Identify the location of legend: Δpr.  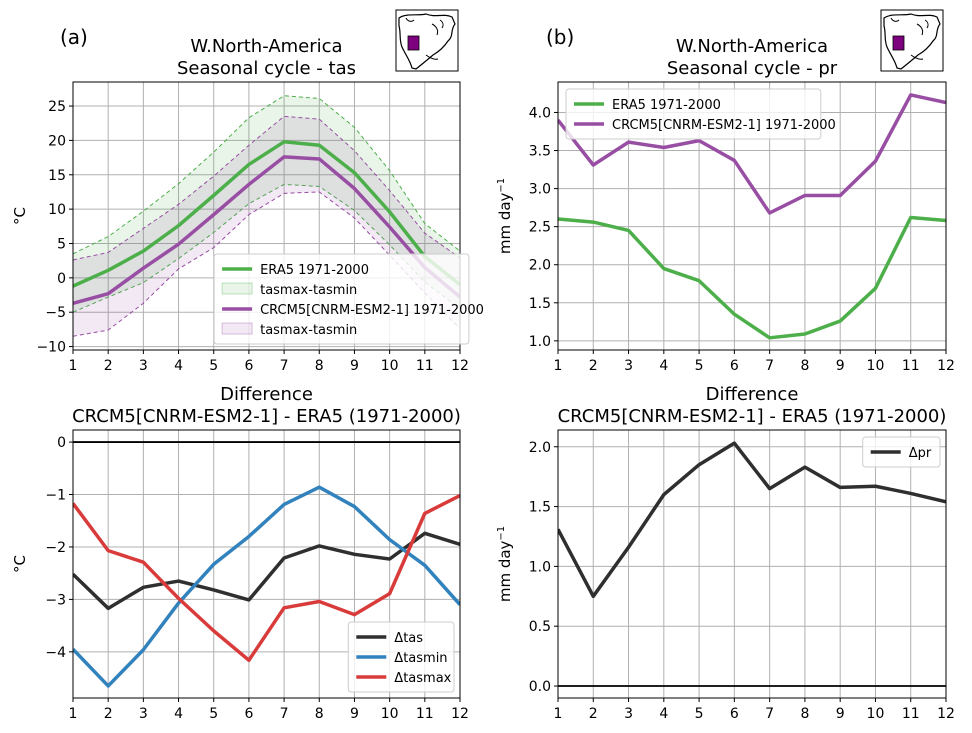
(901, 452).